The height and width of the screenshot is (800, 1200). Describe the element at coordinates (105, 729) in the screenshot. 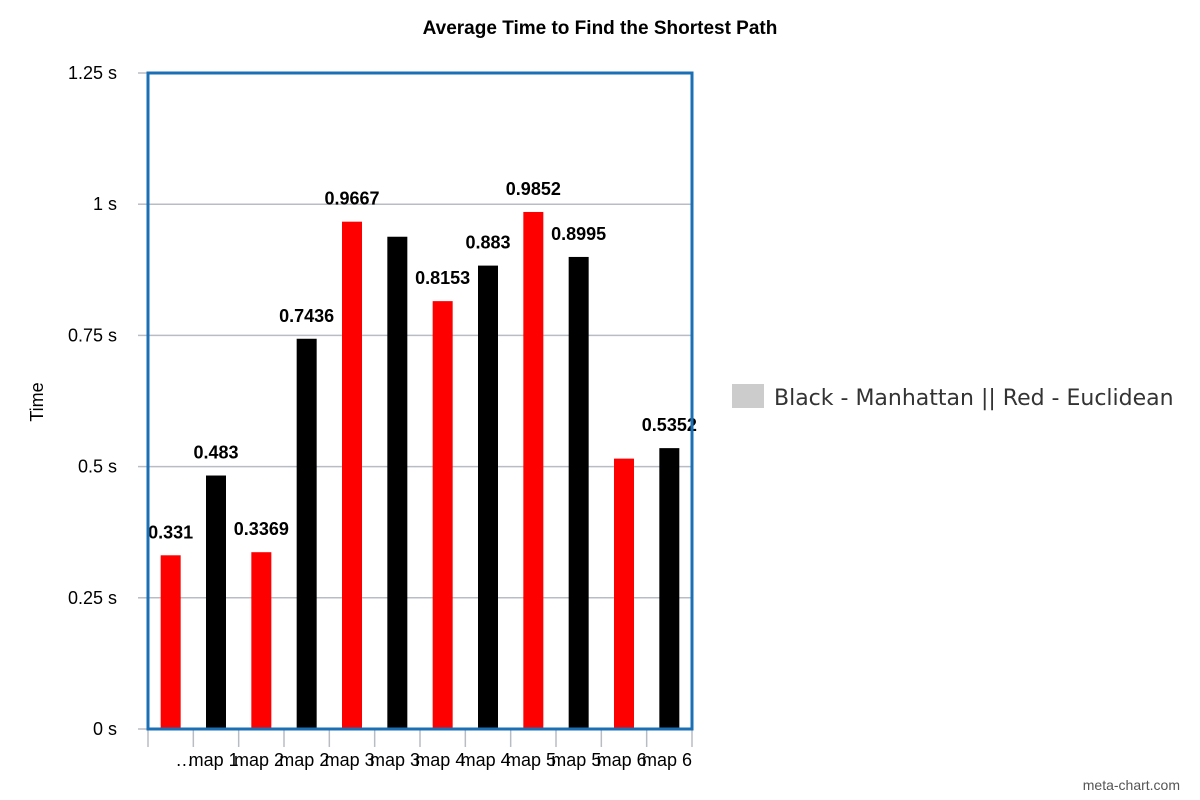

I see `y-tick-label: 0 s` at that location.